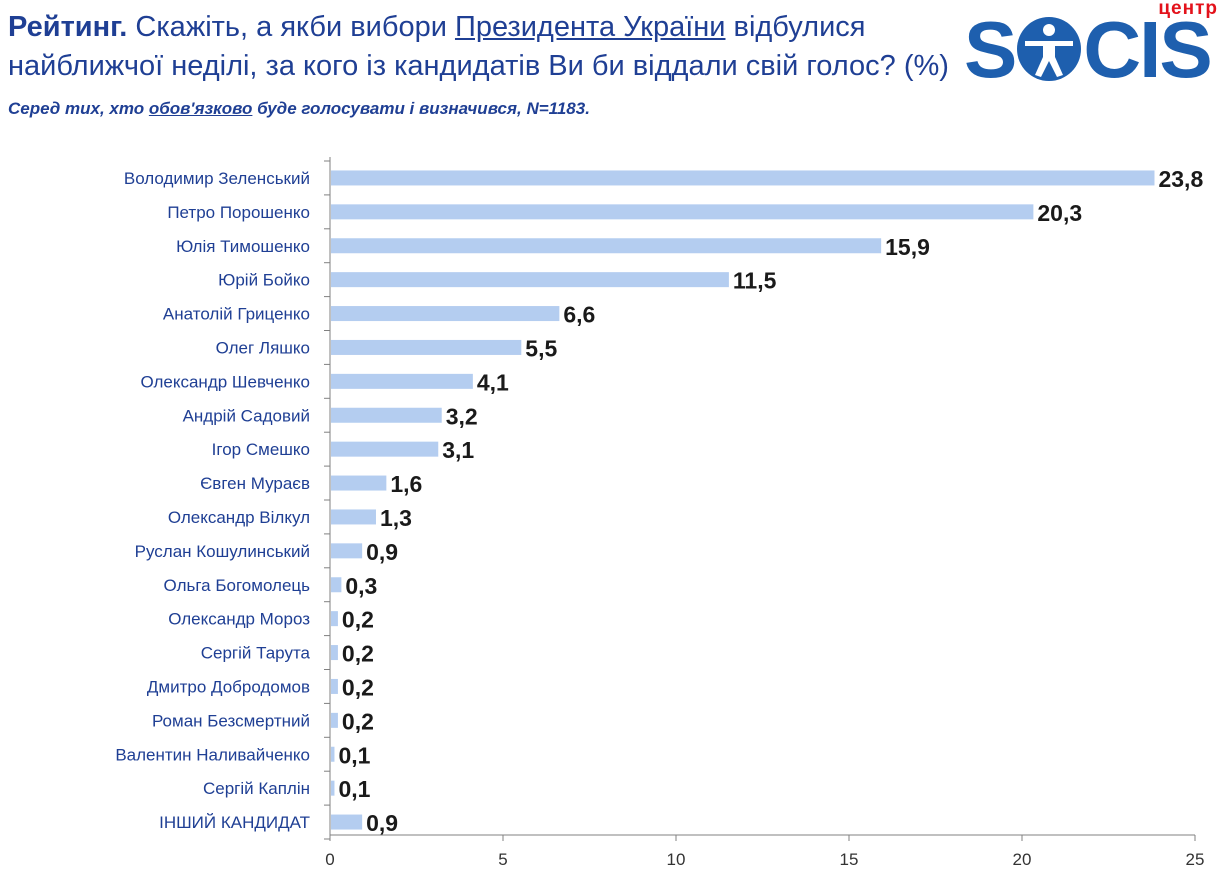 The image size is (1230, 879). What do you see at coordinates (78, 108) in the screenshot?
I see `title-note-part1: Серед тих, хто` at bounding box center [78, 108].